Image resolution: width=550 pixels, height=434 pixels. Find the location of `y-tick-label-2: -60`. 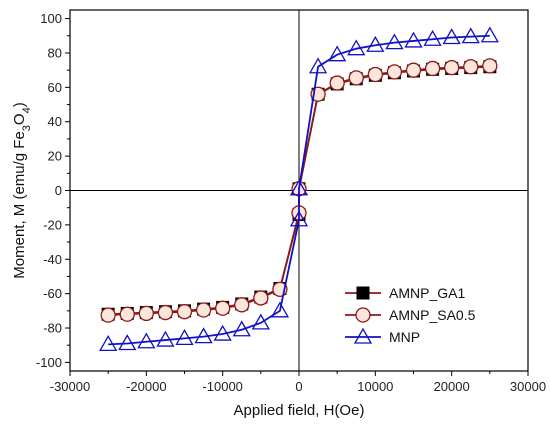

y-tick-label-2: -60 is located at coordinates (52, 293).